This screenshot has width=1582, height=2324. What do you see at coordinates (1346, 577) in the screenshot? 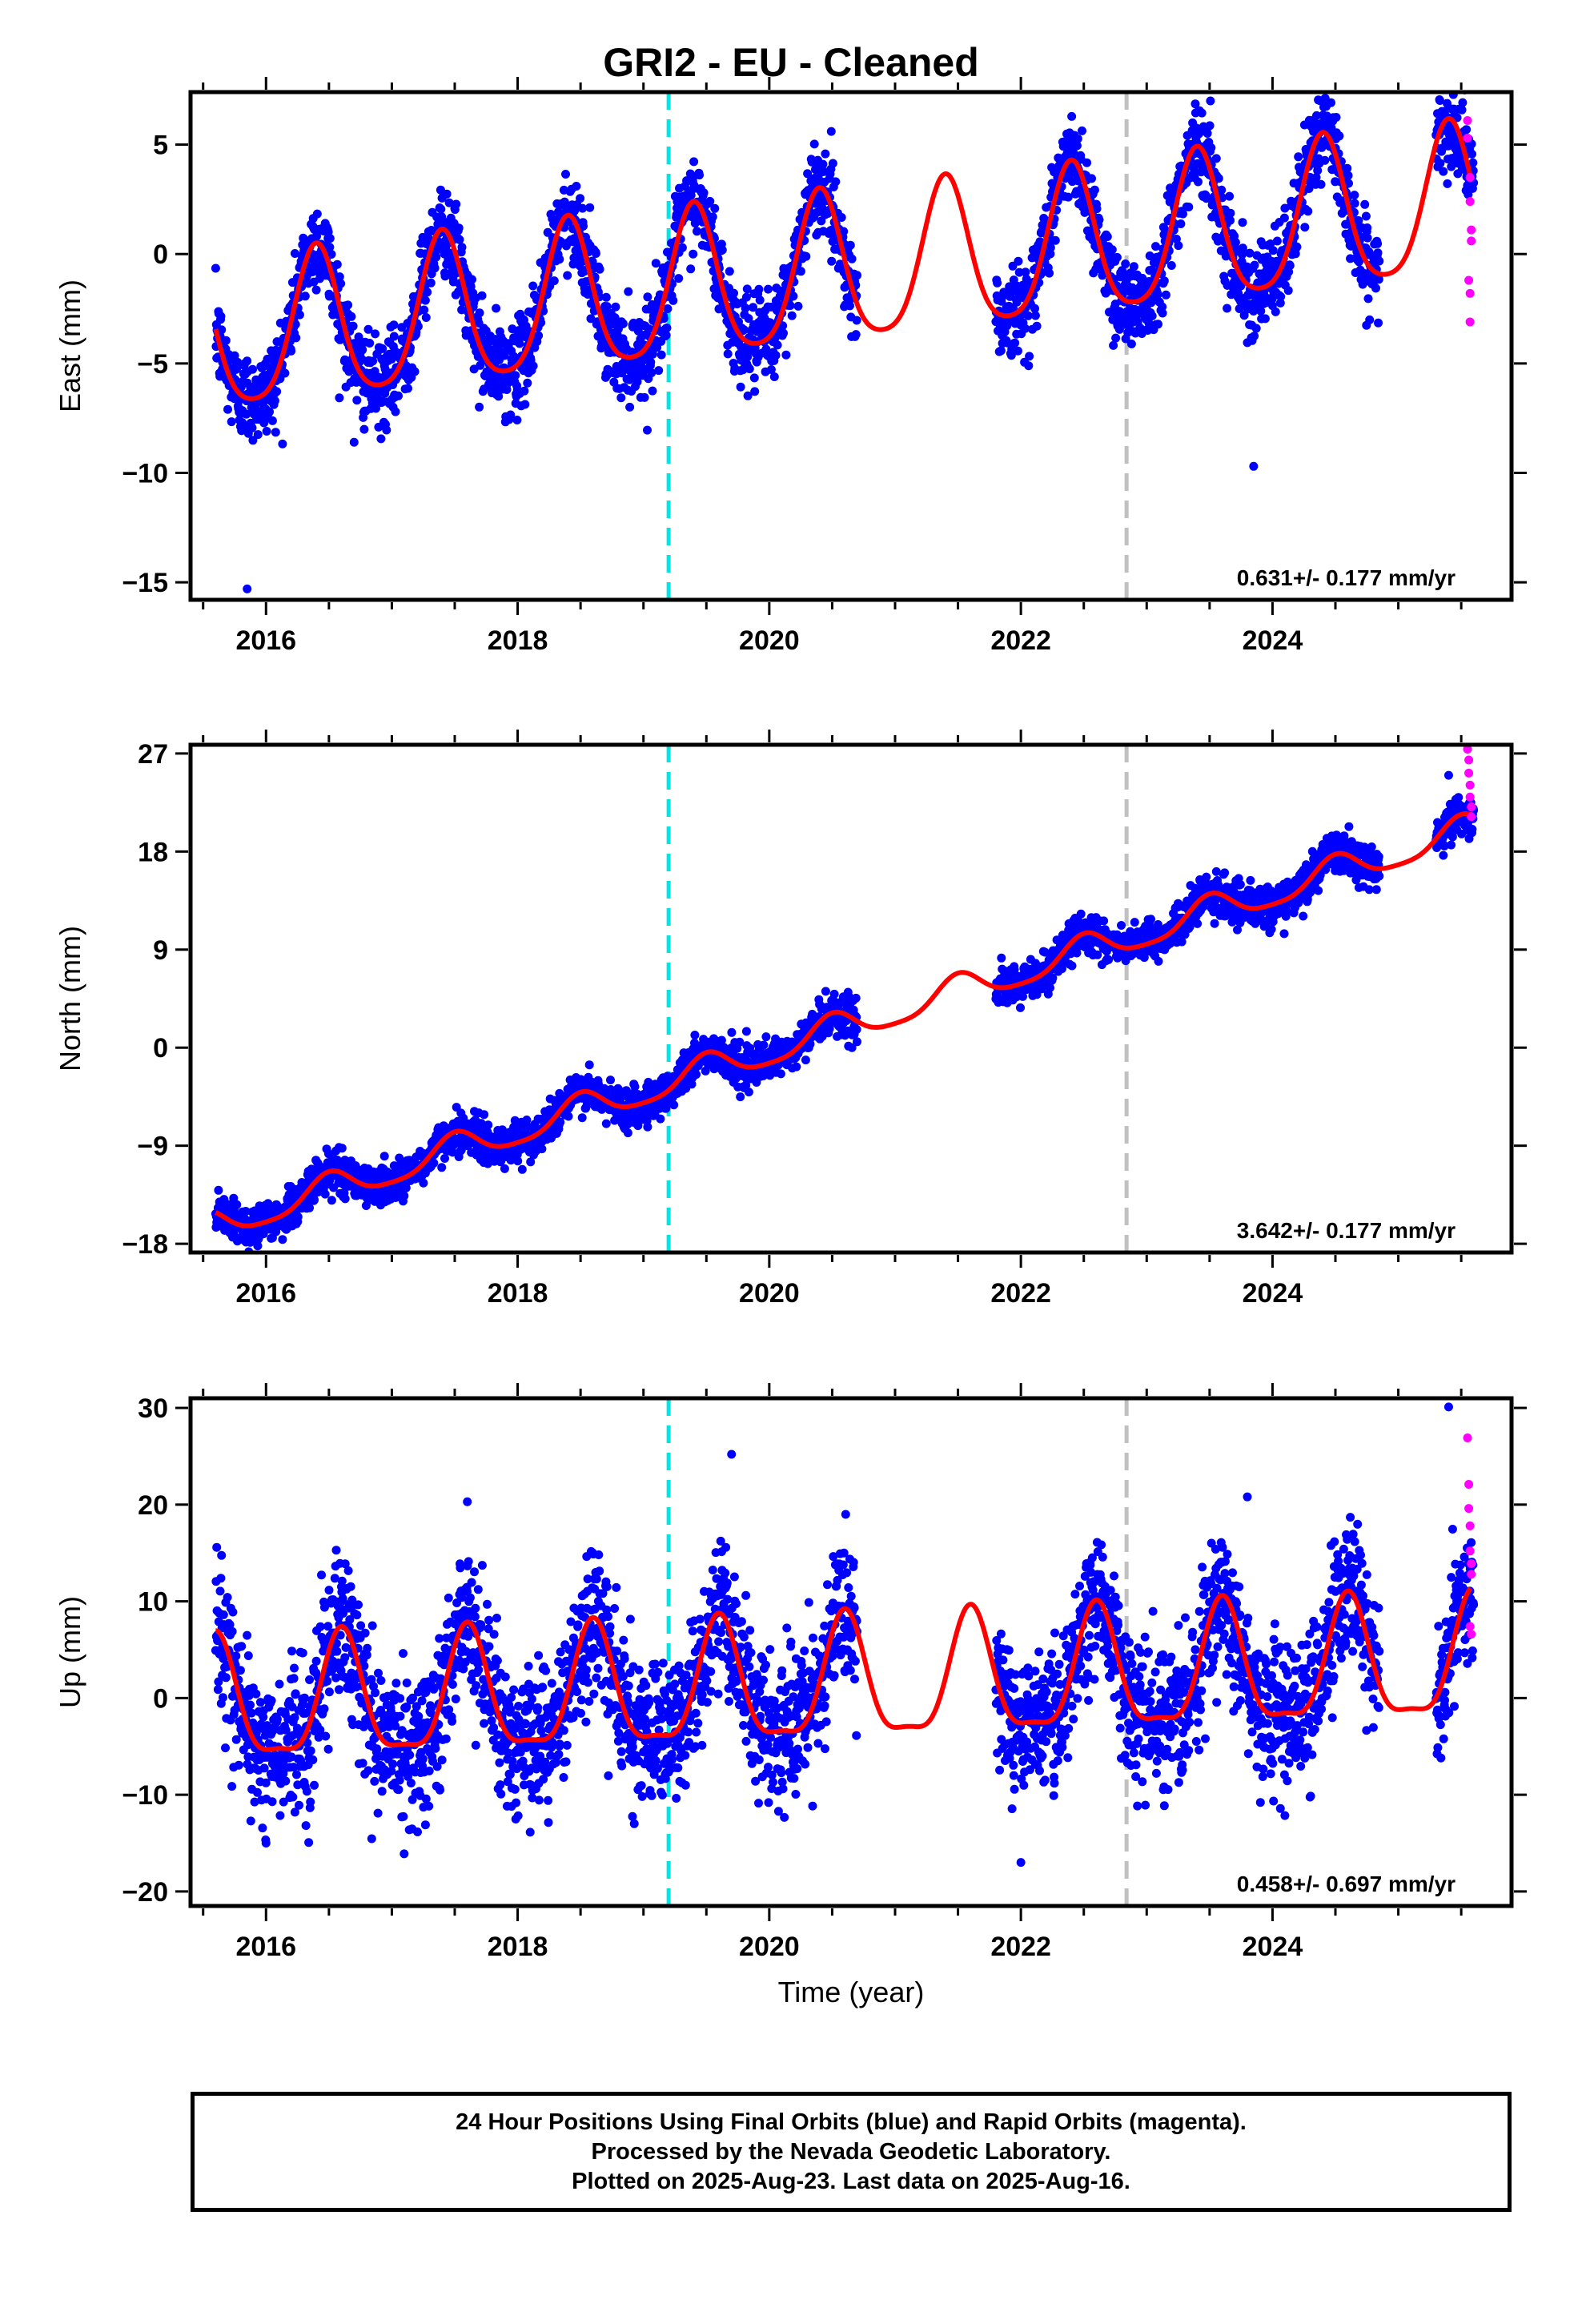
I see `rate-annotation: 0.631+/- 0.177 mm/yr` at bounding box center [1346, 577].